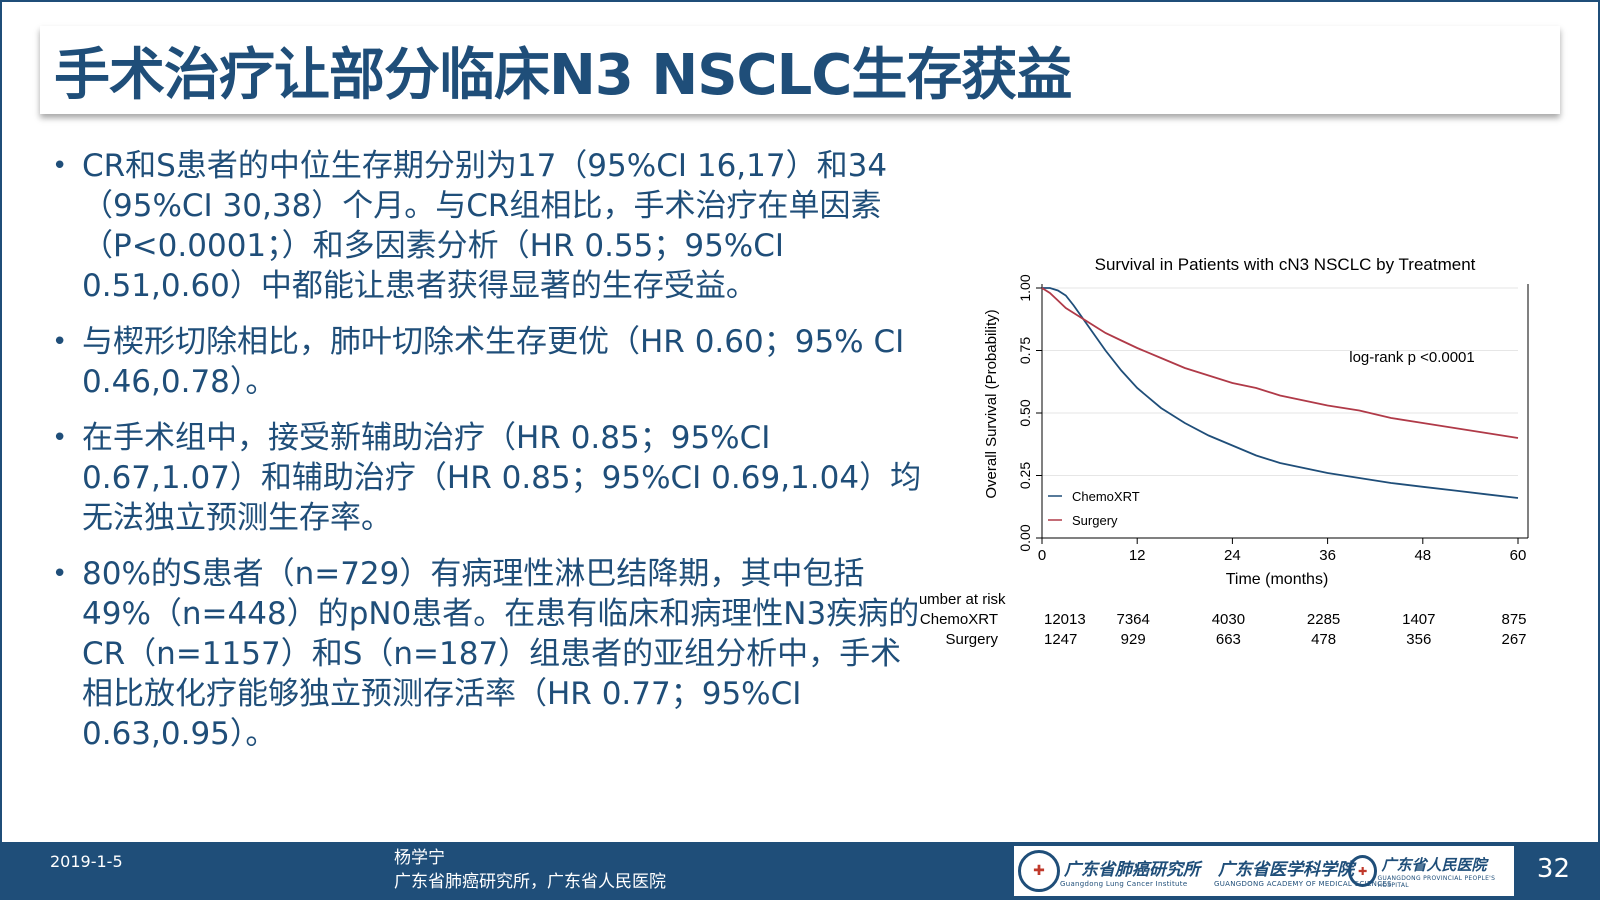  What do you see at coordinates (1132, 869) in the screenshot?
I see `logo-name: 广东省肺癌研究所` at bounding box center [1132, 869].